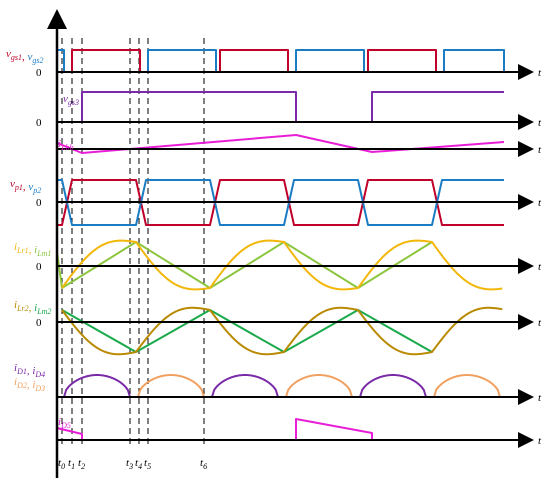 Image resolution: width=550 pixels, height=486 pixels. Describe the element at coordinates (39, 267) in the screenshot. I see `zero-label-4: 0` at that location.